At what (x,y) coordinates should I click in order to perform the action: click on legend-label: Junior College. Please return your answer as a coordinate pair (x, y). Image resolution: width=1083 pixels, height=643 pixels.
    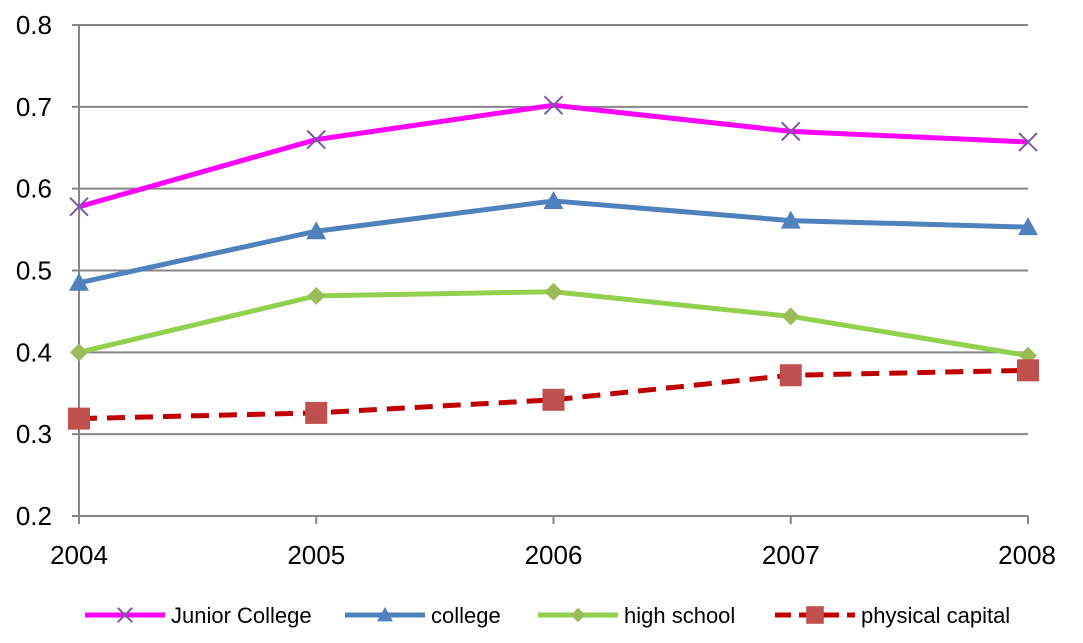
    Looking at the image, I should click on (241, 615).